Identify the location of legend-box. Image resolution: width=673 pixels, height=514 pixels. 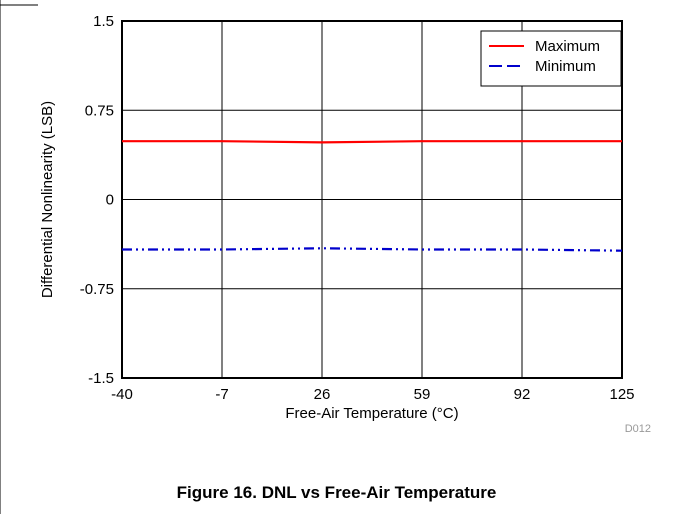
(551, 58).